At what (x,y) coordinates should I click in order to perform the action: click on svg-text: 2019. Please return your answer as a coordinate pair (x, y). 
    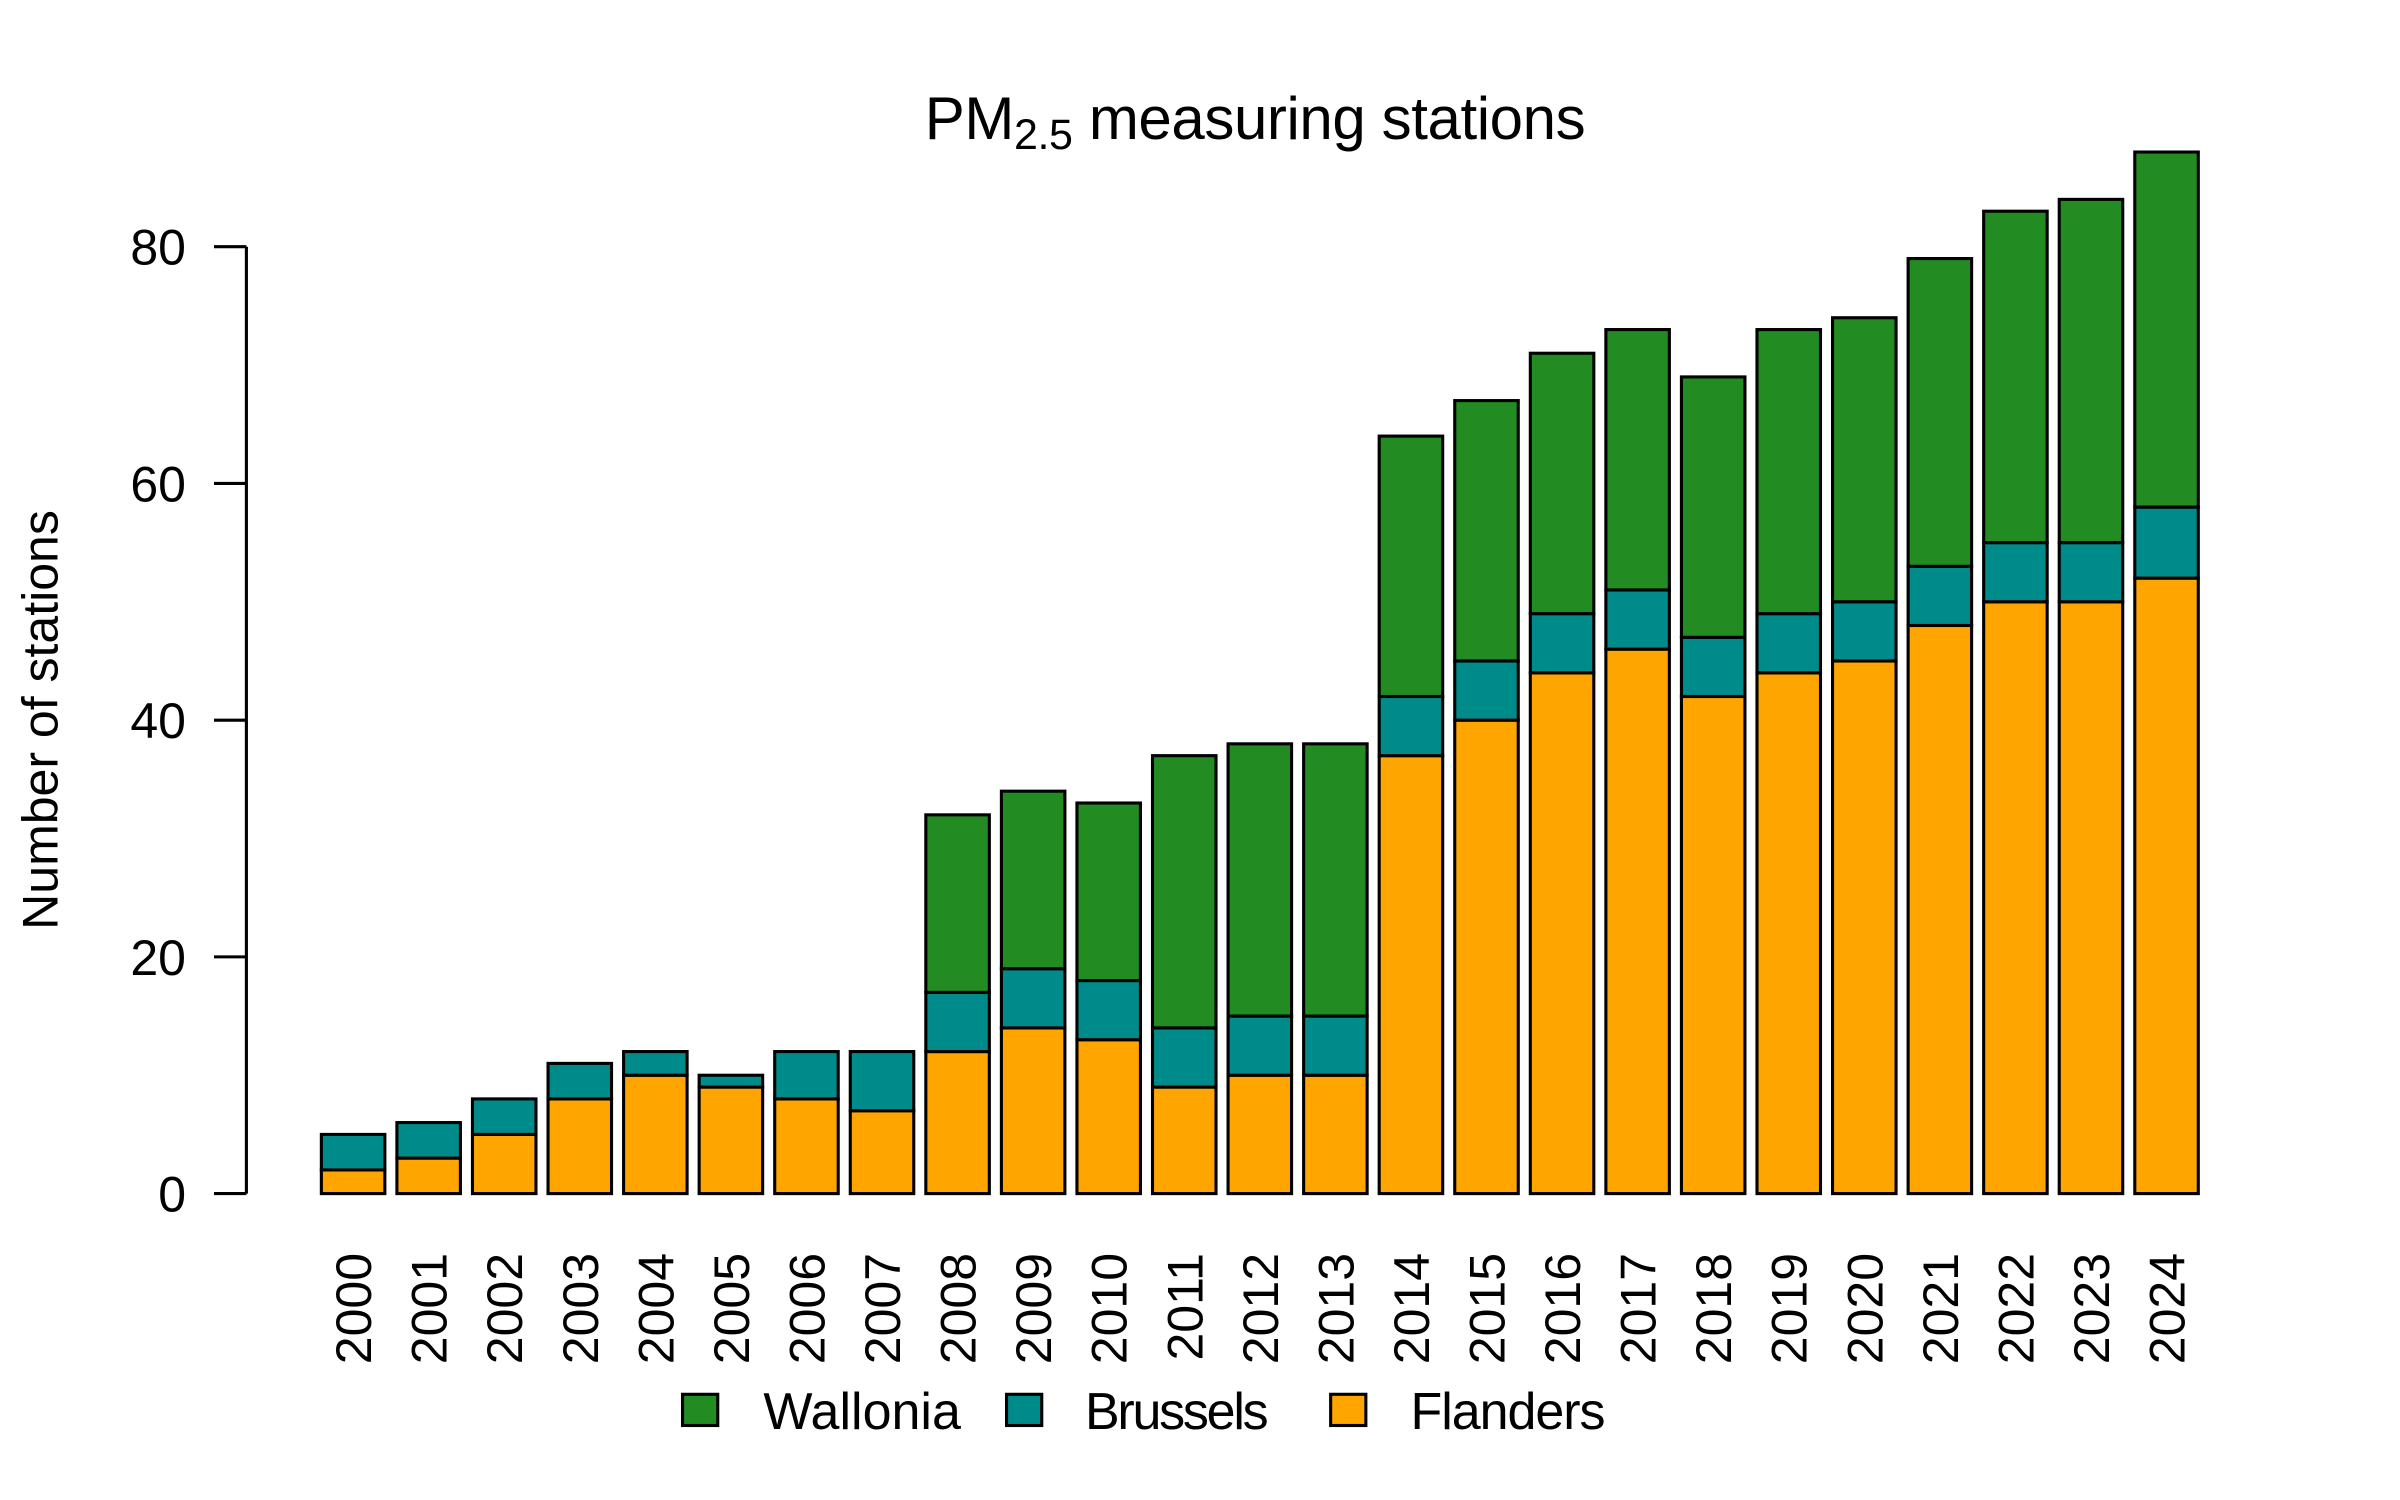
    Looking at the image, I should click on (1790, 1308).